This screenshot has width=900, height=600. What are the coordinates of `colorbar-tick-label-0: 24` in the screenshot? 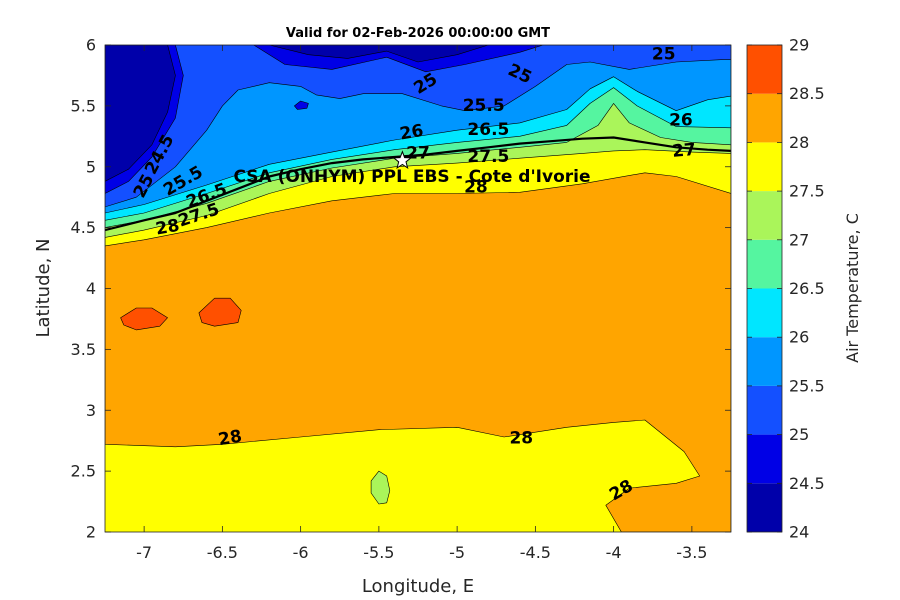 It's located at (799, 532).